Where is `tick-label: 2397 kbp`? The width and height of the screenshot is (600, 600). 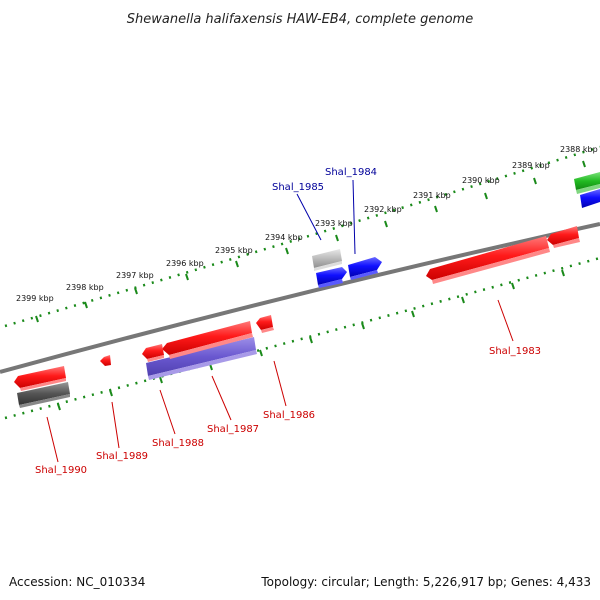
tick-label: 2397 kbp is located at coordinates (135, 275).